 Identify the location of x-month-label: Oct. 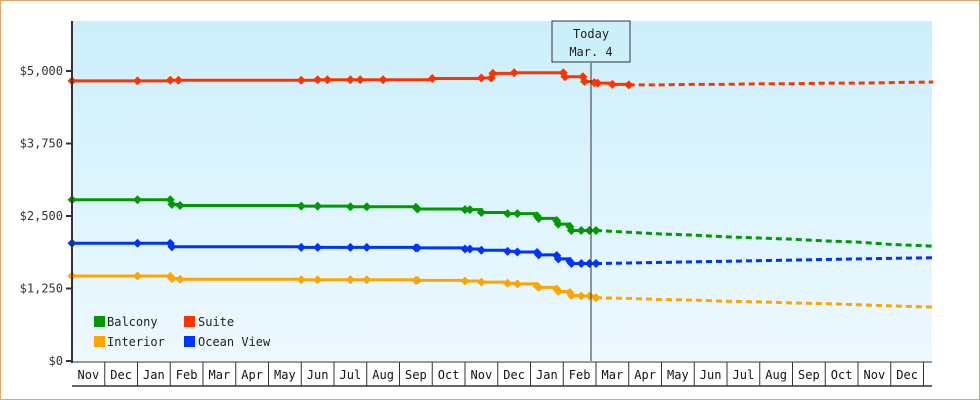
(449, 375).